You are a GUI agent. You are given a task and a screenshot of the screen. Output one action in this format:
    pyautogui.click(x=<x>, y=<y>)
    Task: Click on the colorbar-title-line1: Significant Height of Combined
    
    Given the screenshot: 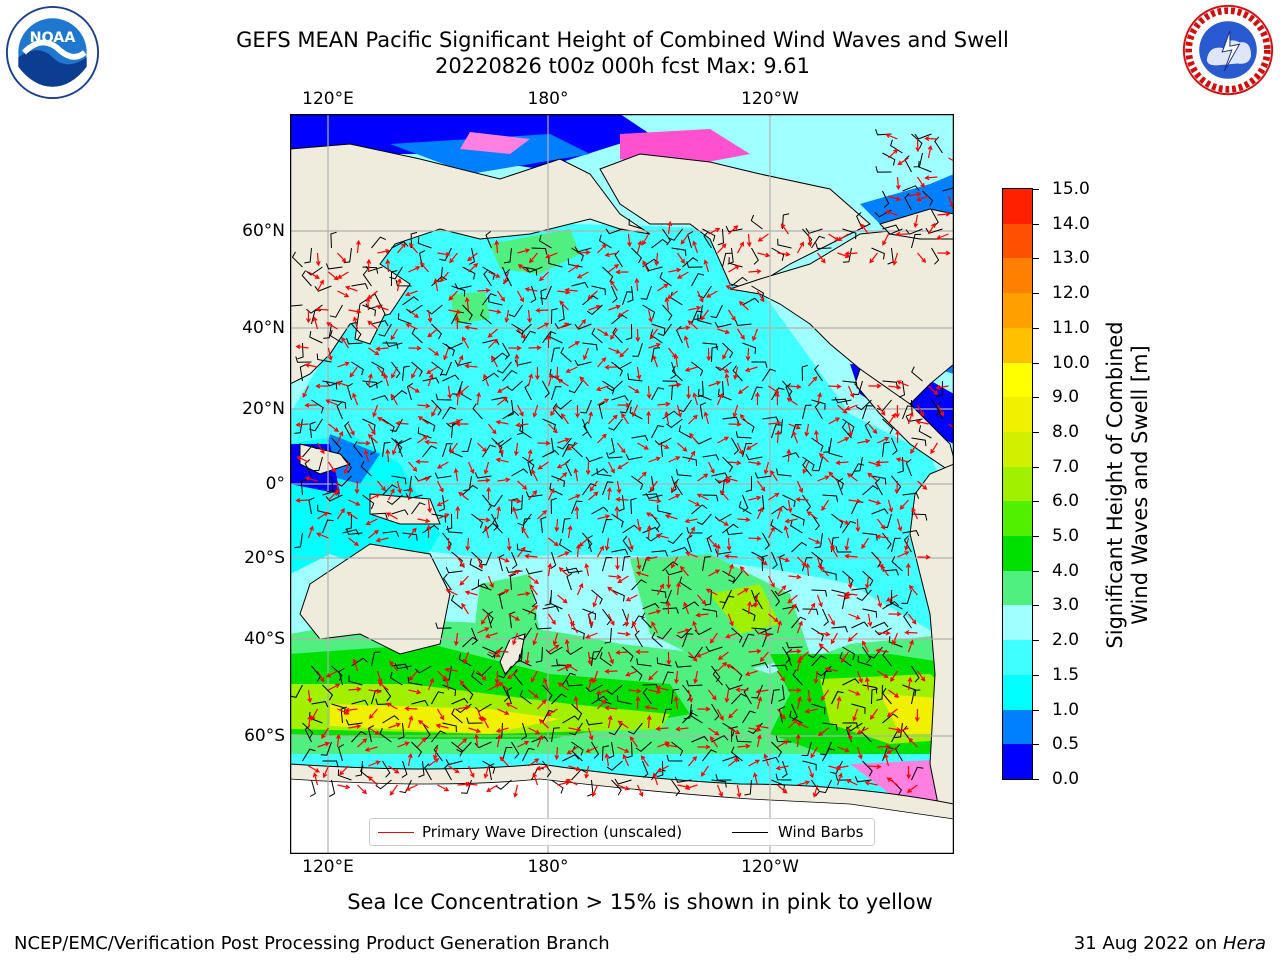 What is the action you would take?
    pyautogui.click(x=1115, y=485)
    